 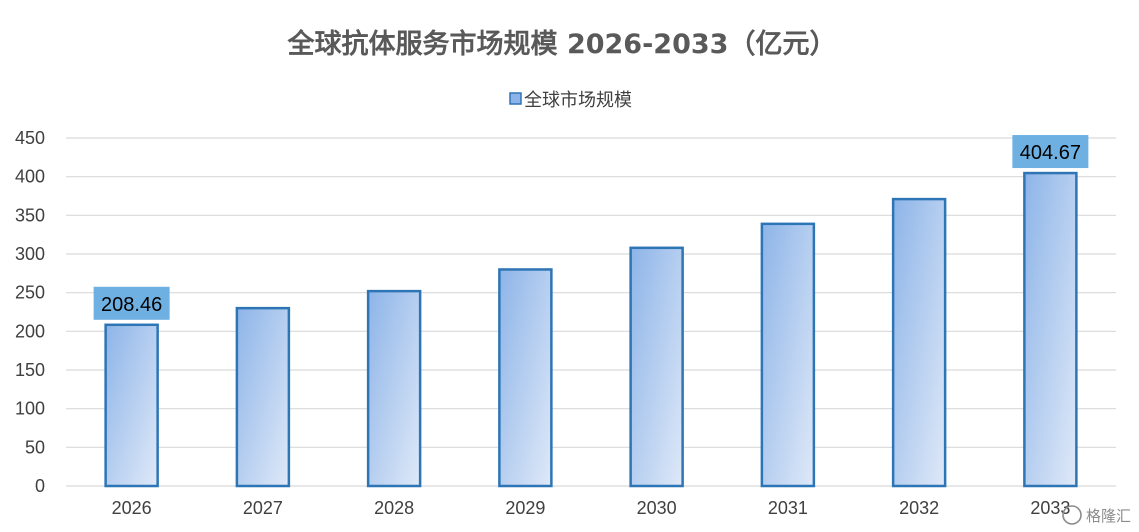 I want to click on x-tick-label: 2026, so click(x=132, y=508).